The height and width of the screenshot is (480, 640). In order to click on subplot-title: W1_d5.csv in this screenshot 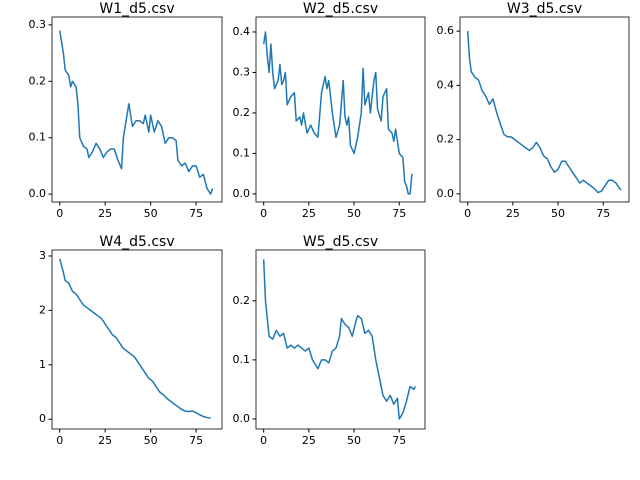, I will do `click(136, 9)`.